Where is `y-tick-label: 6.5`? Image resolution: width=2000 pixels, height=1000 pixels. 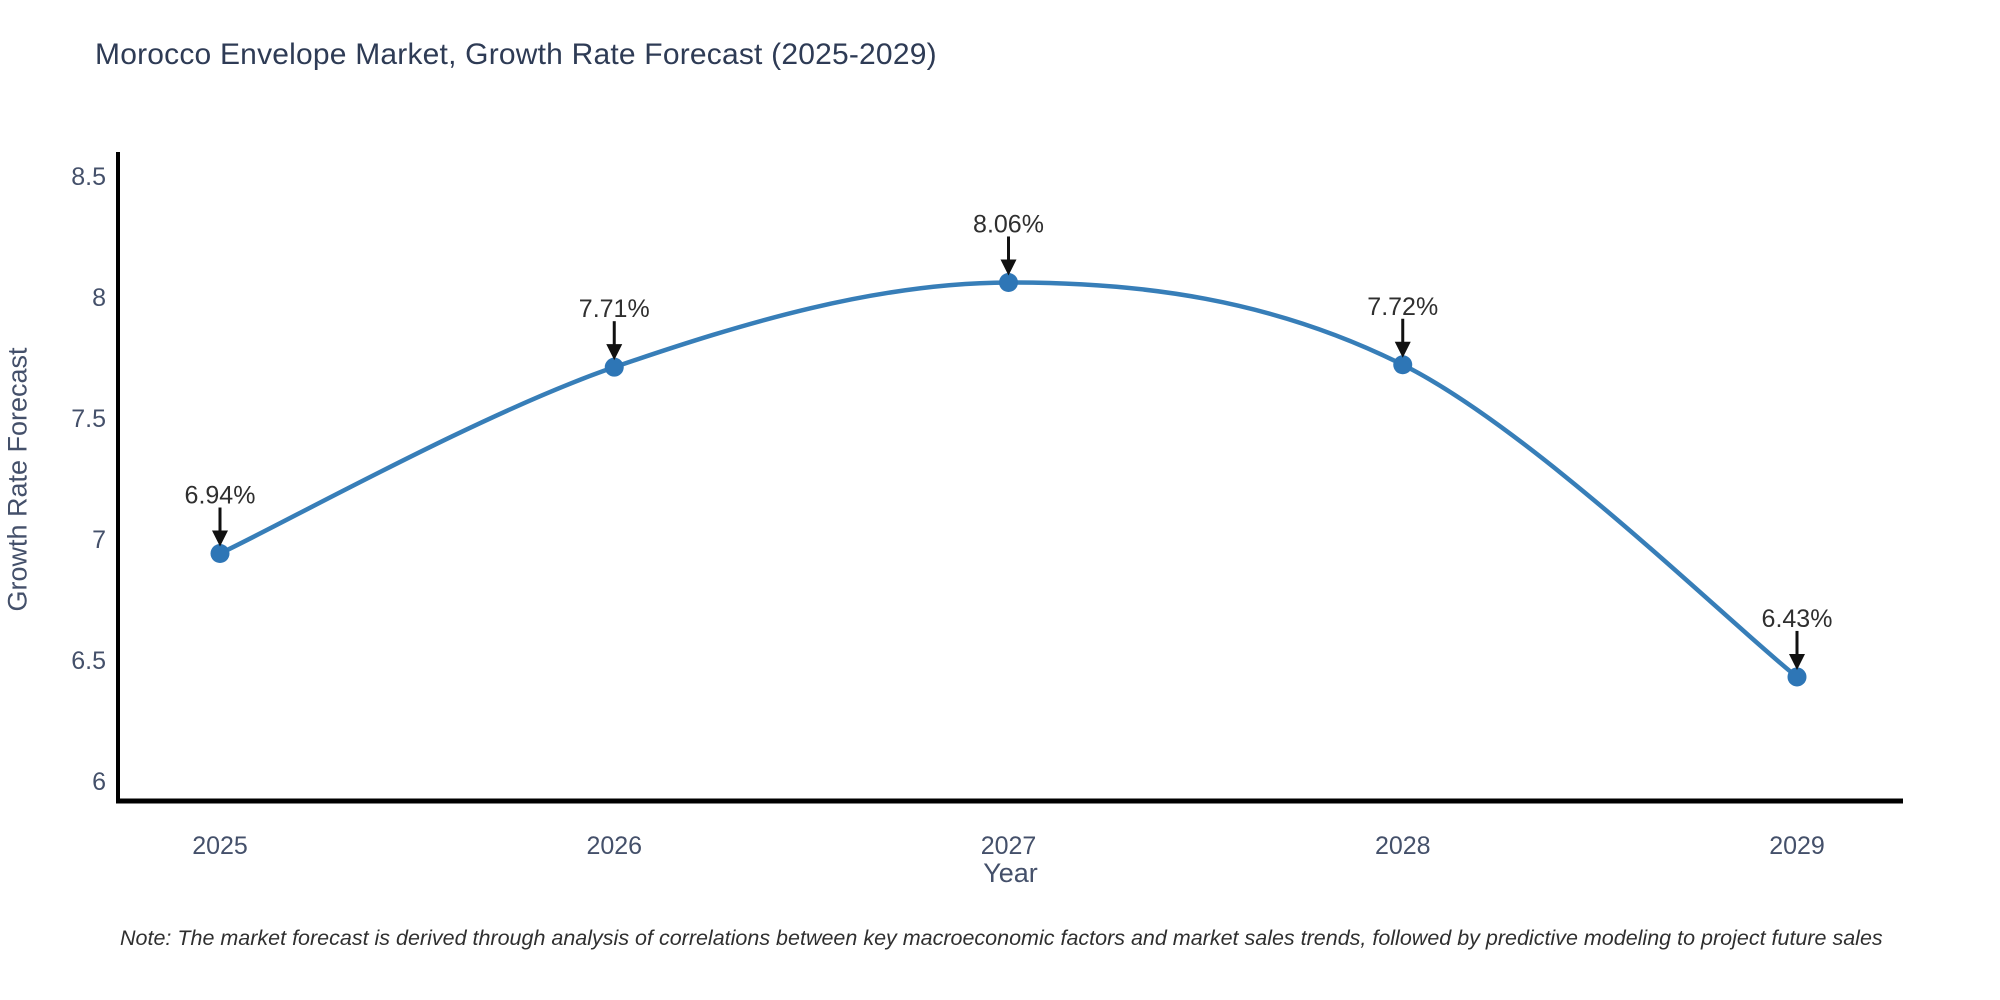
y-tick-label: 6.5 is located at coordinates (88, 661).